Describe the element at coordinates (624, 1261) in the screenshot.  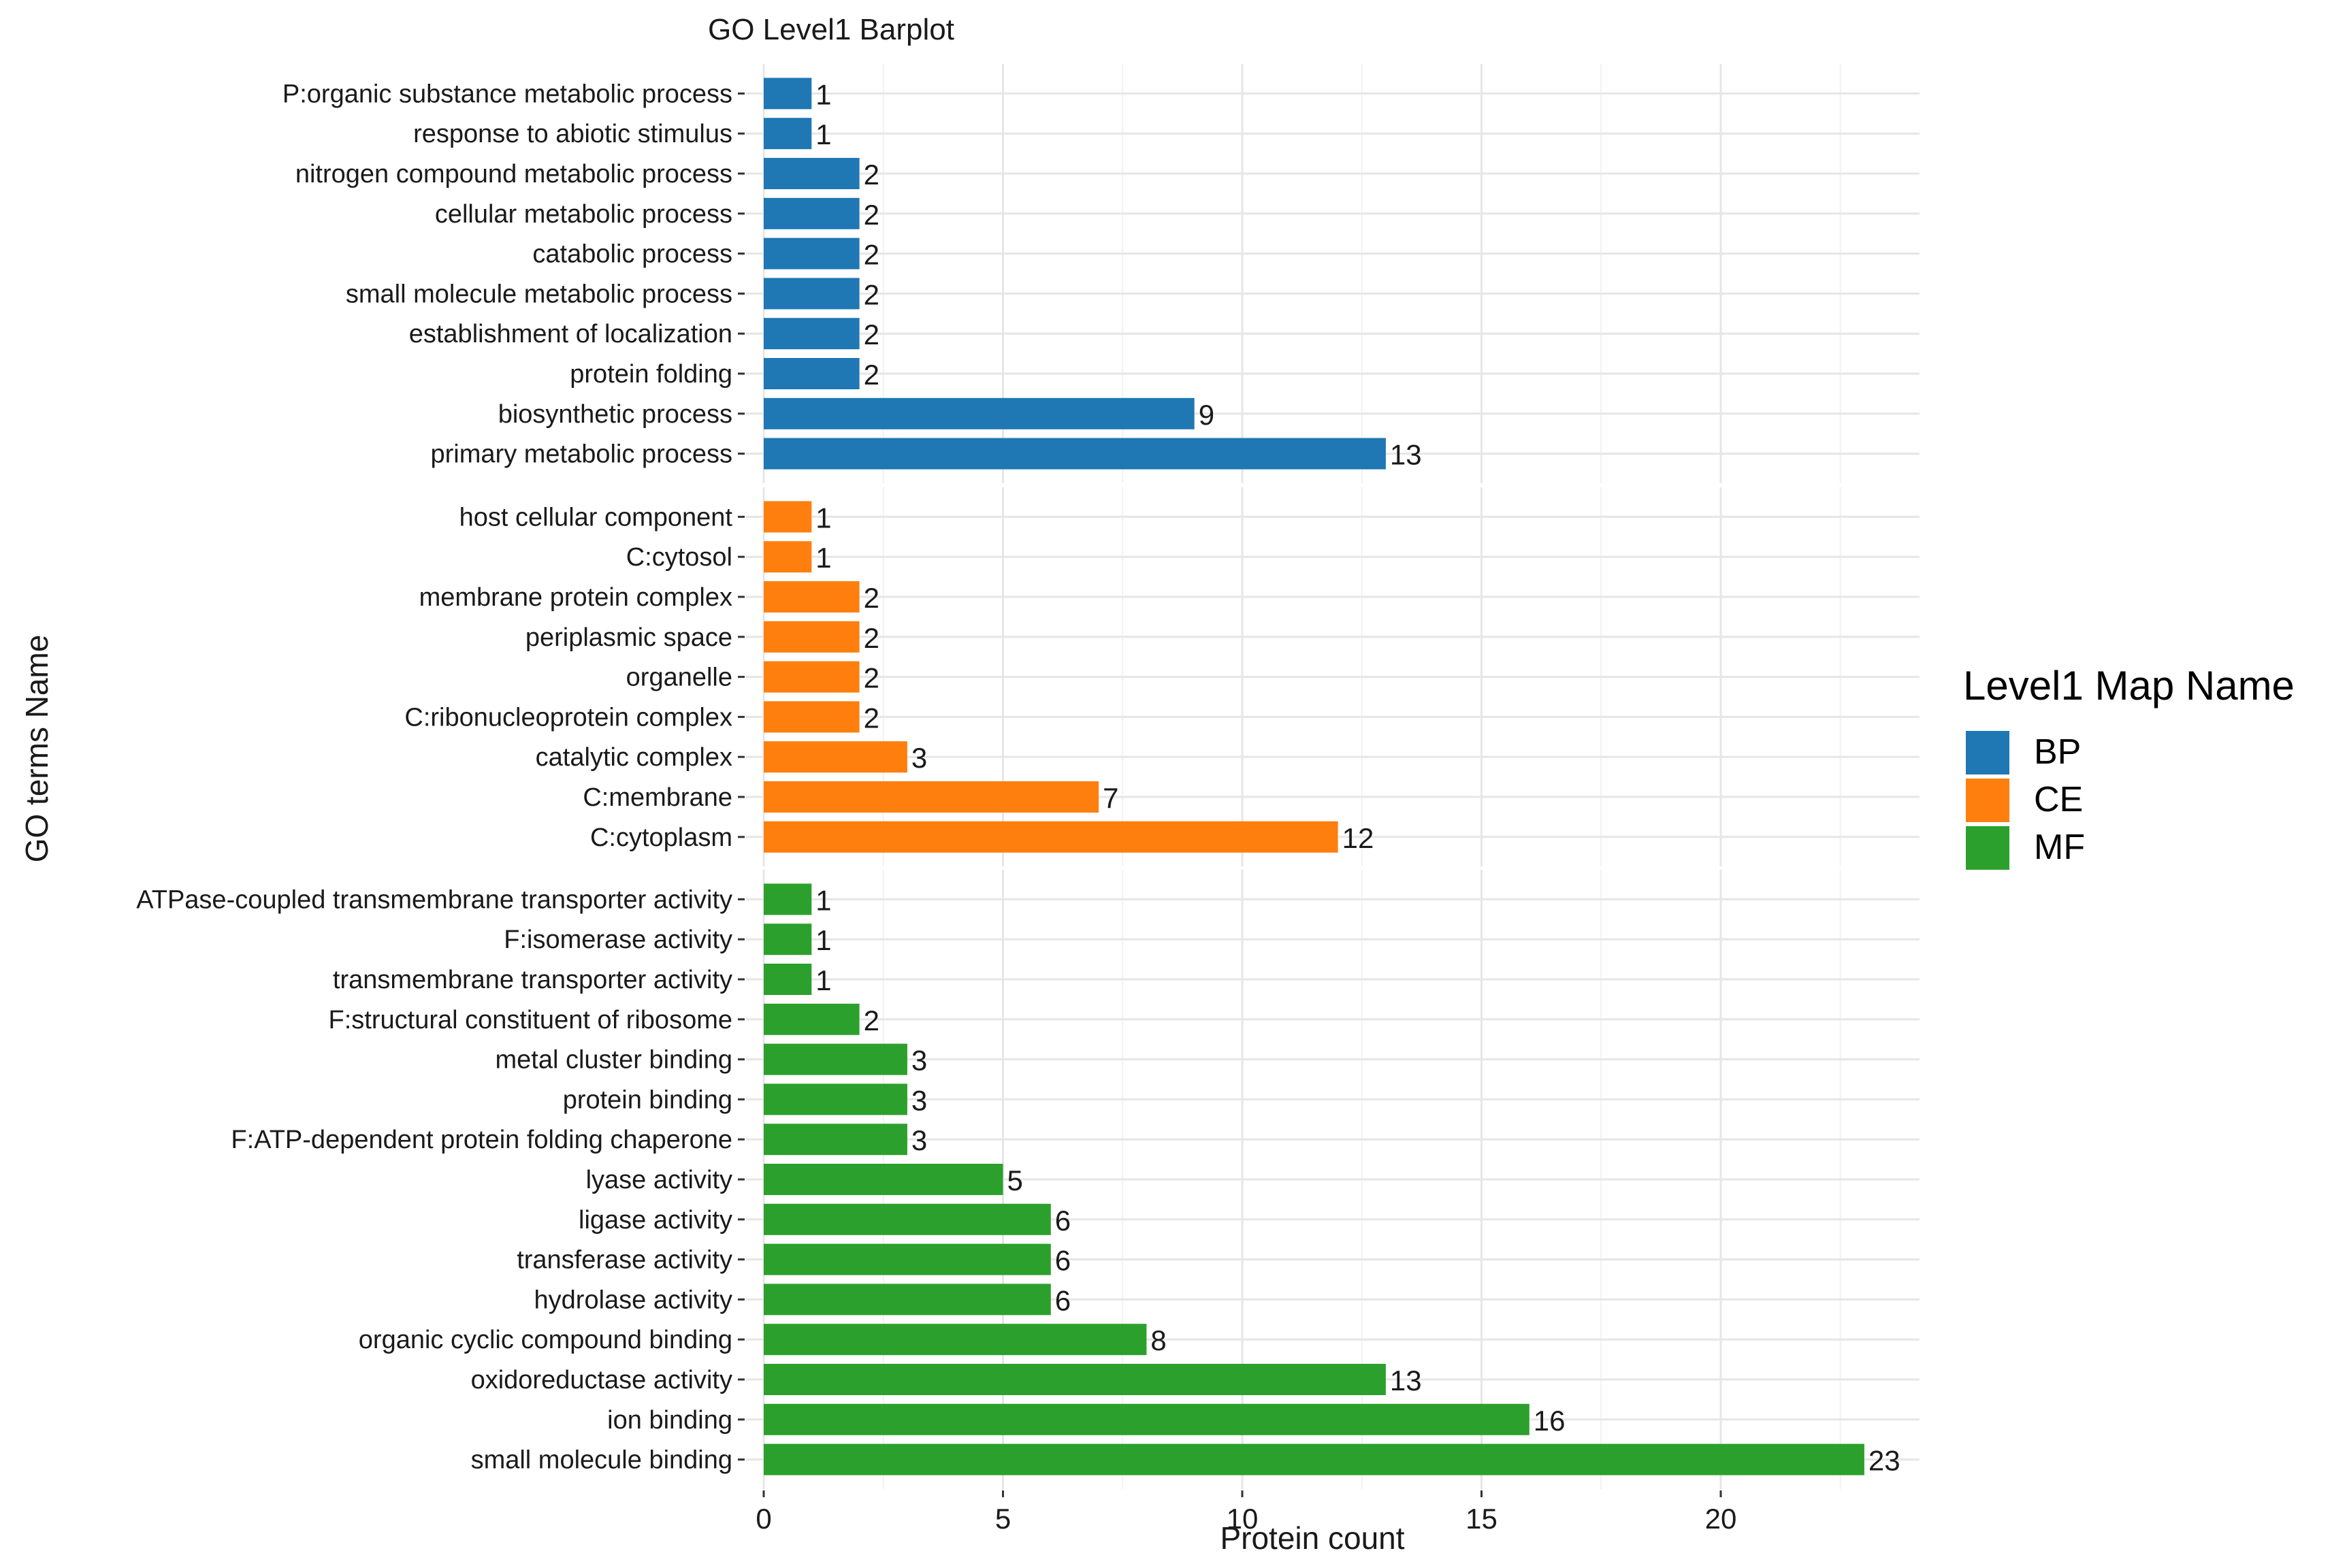
I see `y-tick-label: transferase activity` at that location.